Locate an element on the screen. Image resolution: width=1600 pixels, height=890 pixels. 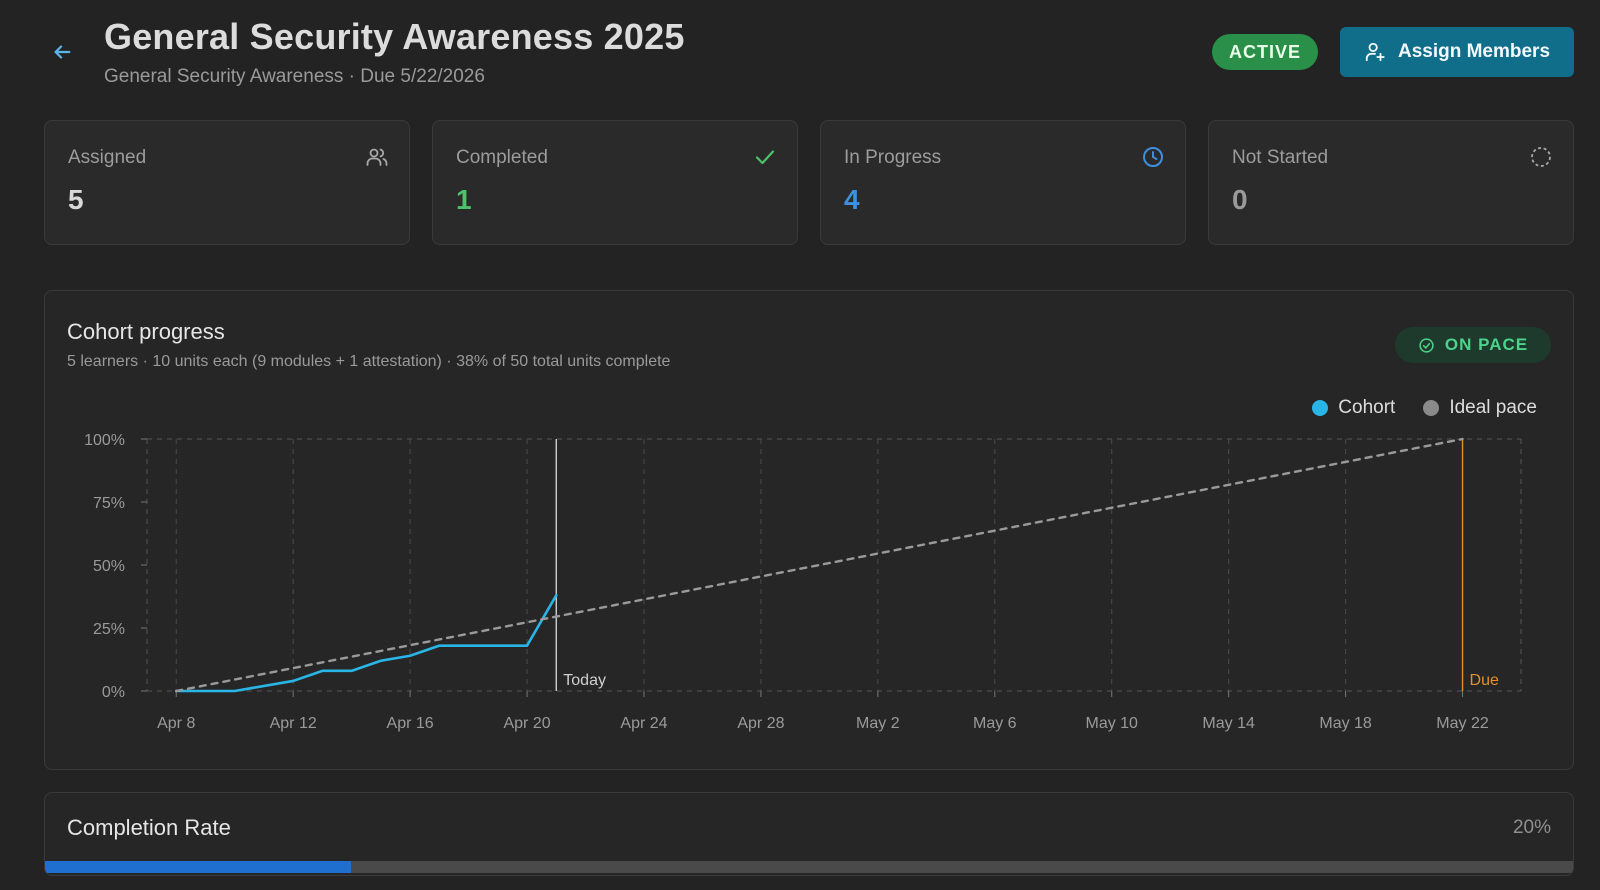
back-button is located at coordinates (62, 52).